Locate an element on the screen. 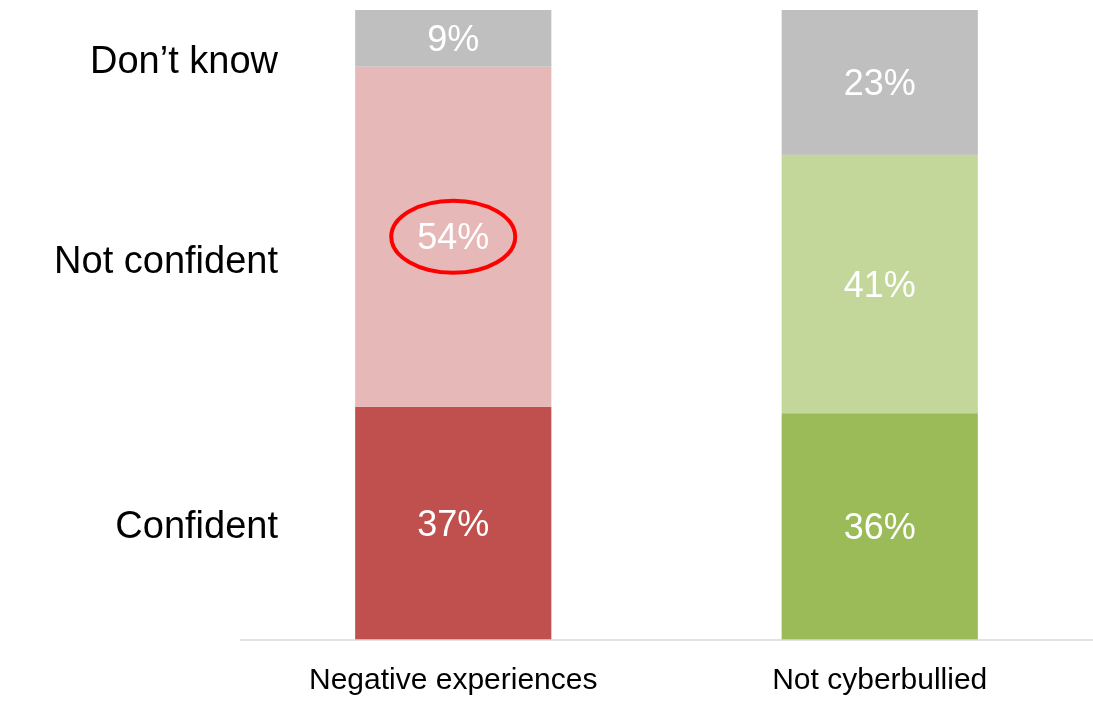 This screenshot has width=1093, height=707. text: Not confident is located at coordinates (166, 260).